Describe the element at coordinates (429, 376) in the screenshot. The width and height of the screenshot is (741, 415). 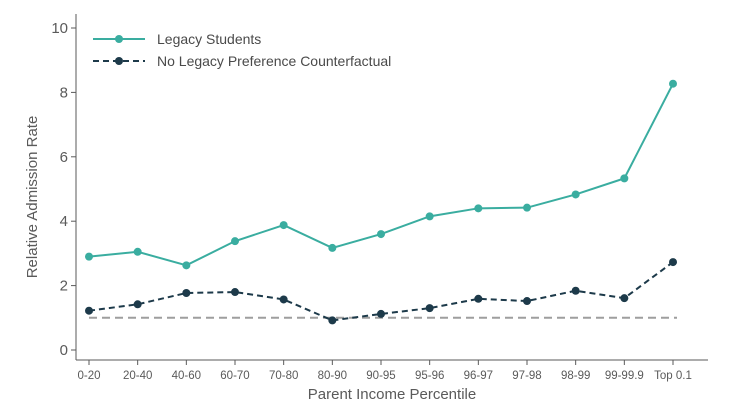
I see `x-tick-label: 95-96` at that location.